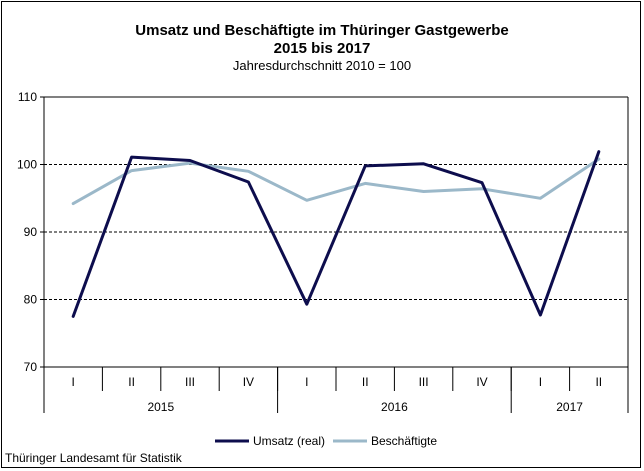 The image size is (644, 471). What do you see at coordinates (404, 441) in the screenshot?
I see `legend-label: Beschäftigte` at bounding box center [404, 441].